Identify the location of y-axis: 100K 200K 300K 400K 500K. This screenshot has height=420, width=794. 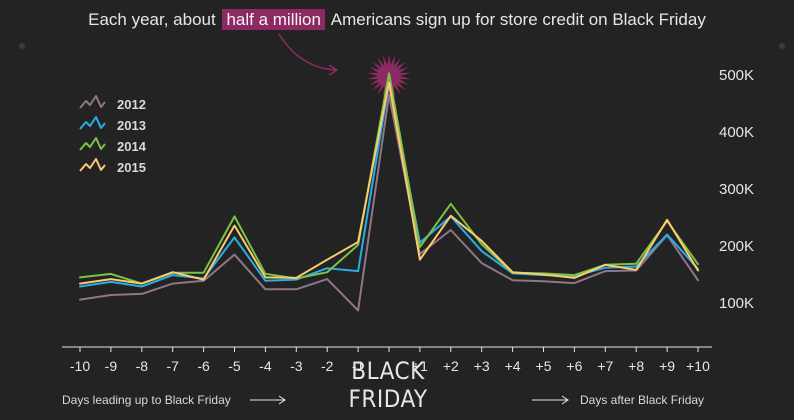
(736, 189).